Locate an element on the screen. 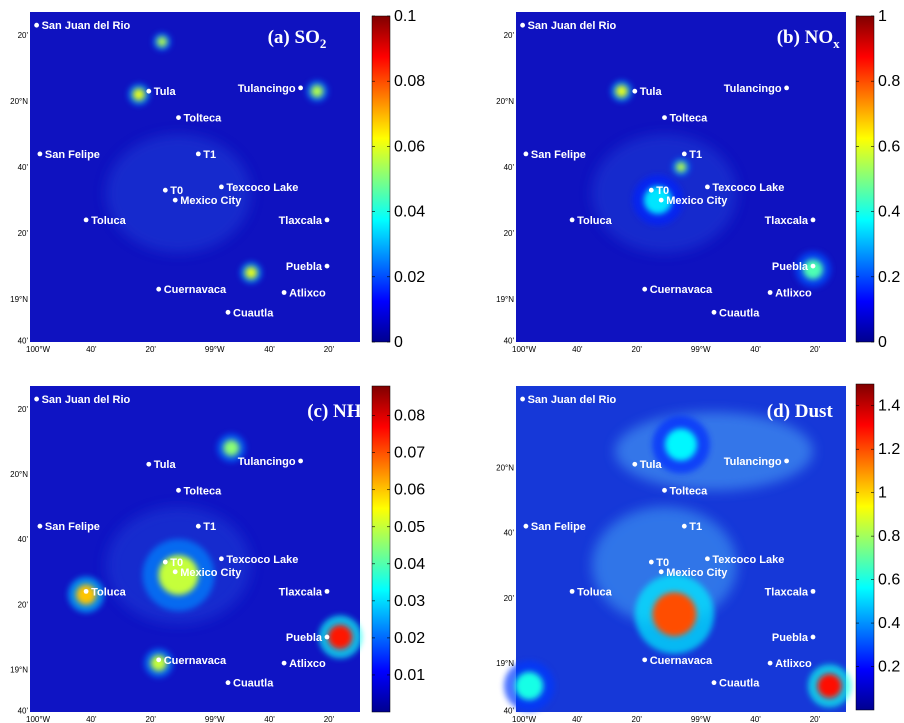  city-label: Toluca is located at coordinates (595, 221).